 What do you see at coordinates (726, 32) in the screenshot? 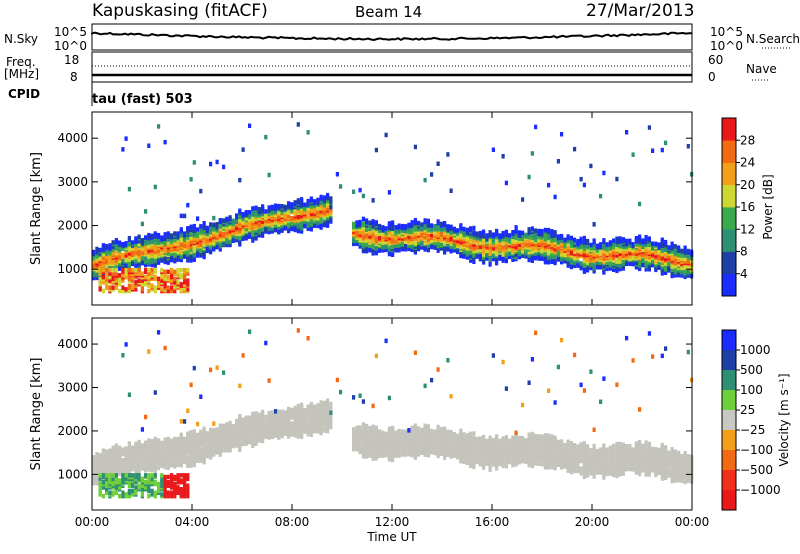
I see `noise-right-top-tick: 10^5` at bounding box center [726, 32].